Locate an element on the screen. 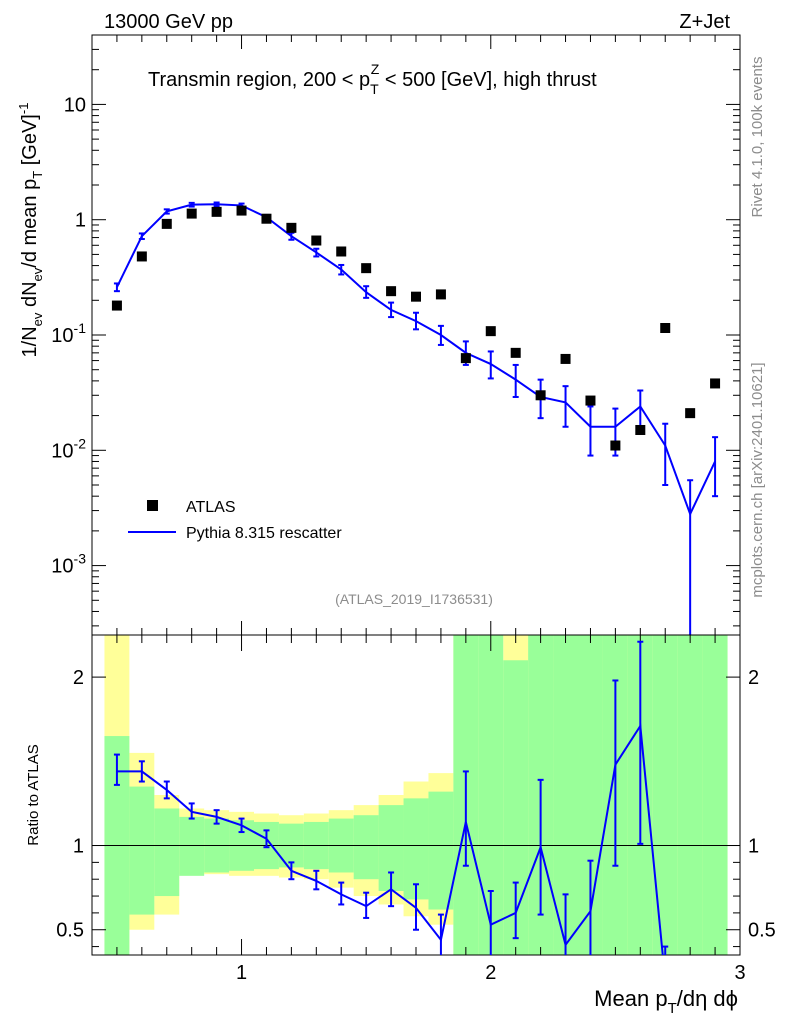 Image resolution: width=786 pixels, height=1024 pixels. analysis-watermark: (ATLAS_2019_I1736531) is located at coordinates (414, 599).